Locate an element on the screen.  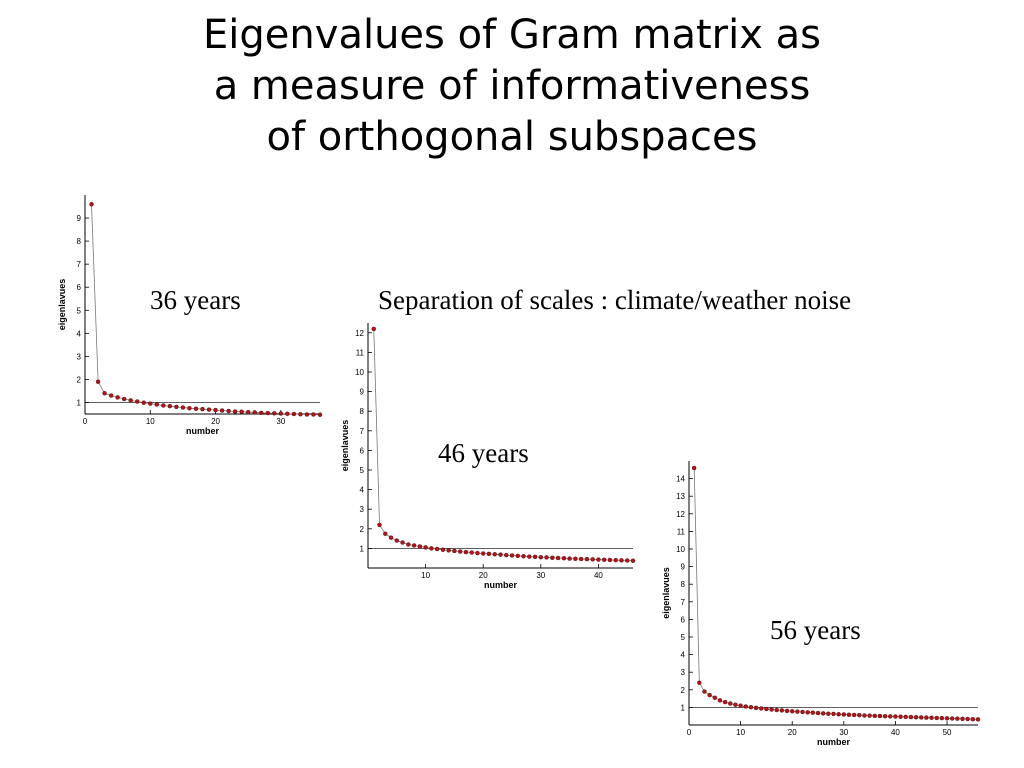
caption-36-years: 36 years is located at coordinates (195, 300).